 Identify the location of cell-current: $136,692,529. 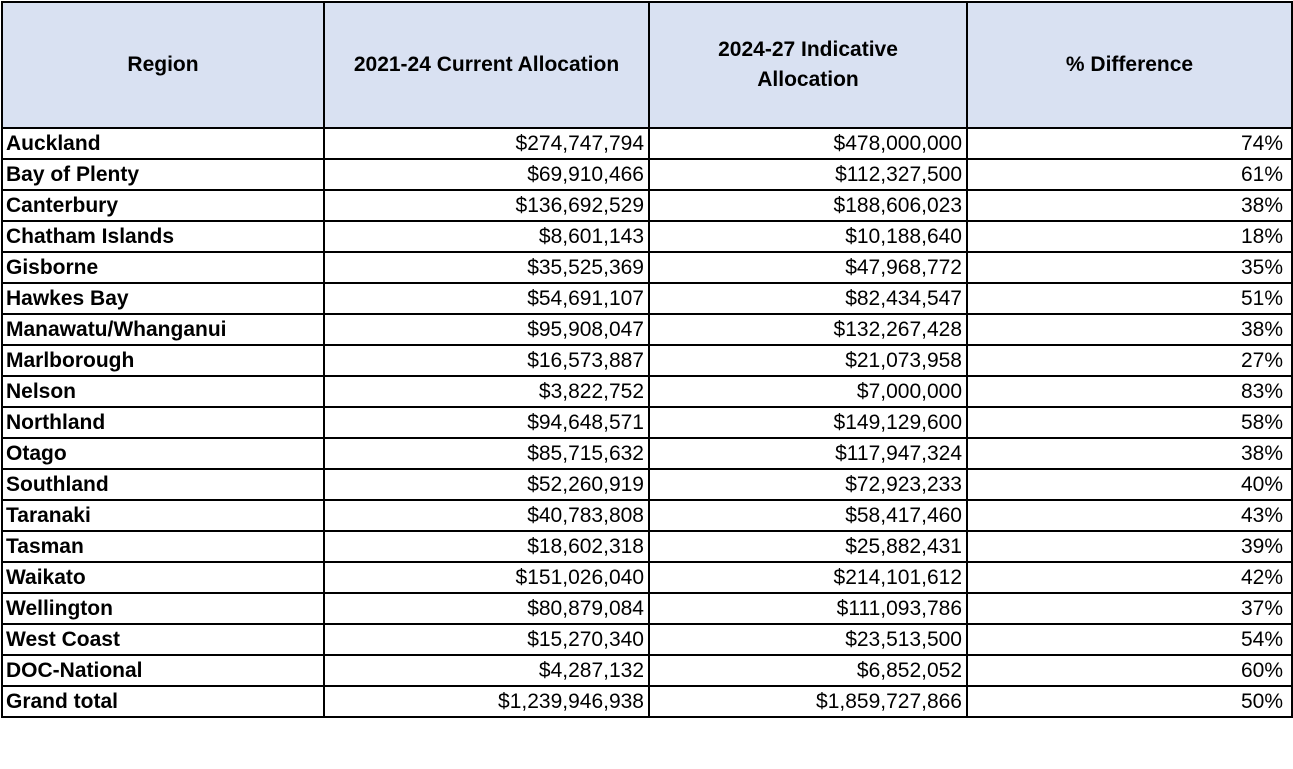
(486, 205).